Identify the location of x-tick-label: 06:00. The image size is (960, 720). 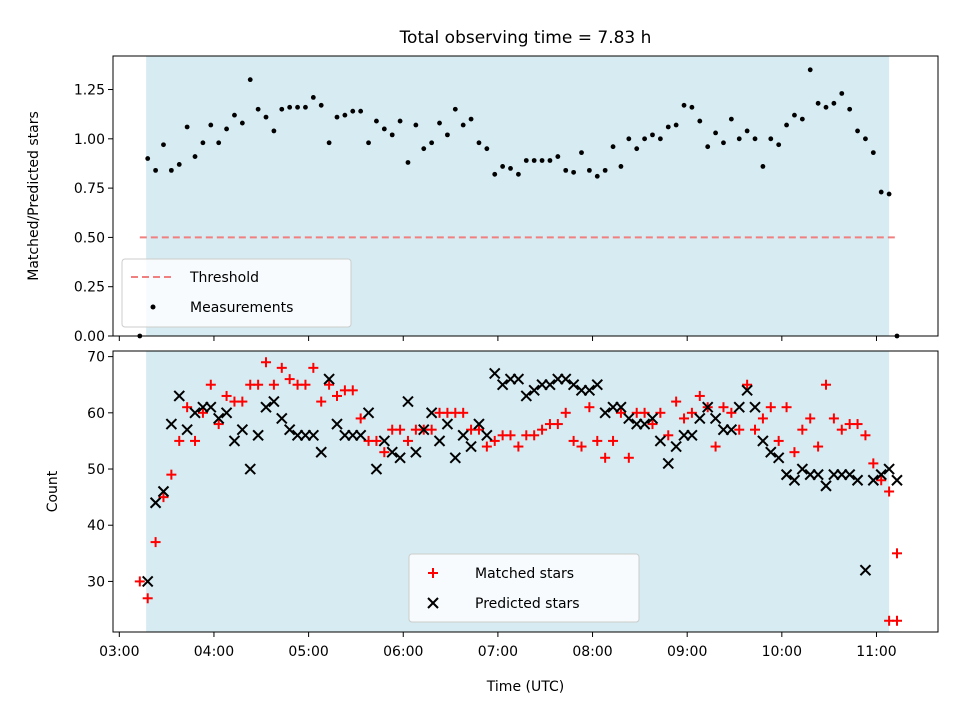
(403, 652).